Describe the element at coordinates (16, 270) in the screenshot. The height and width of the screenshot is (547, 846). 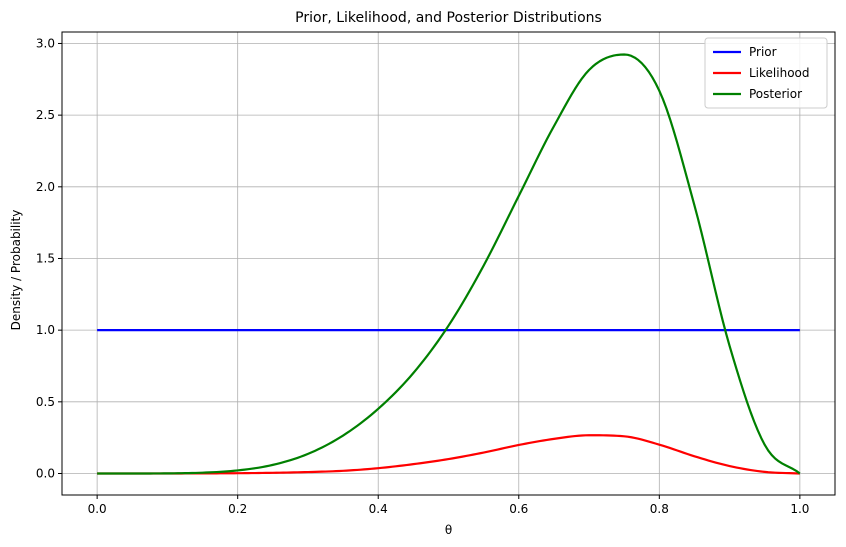
I see `y-axis-label: Density / Probability` at that location.